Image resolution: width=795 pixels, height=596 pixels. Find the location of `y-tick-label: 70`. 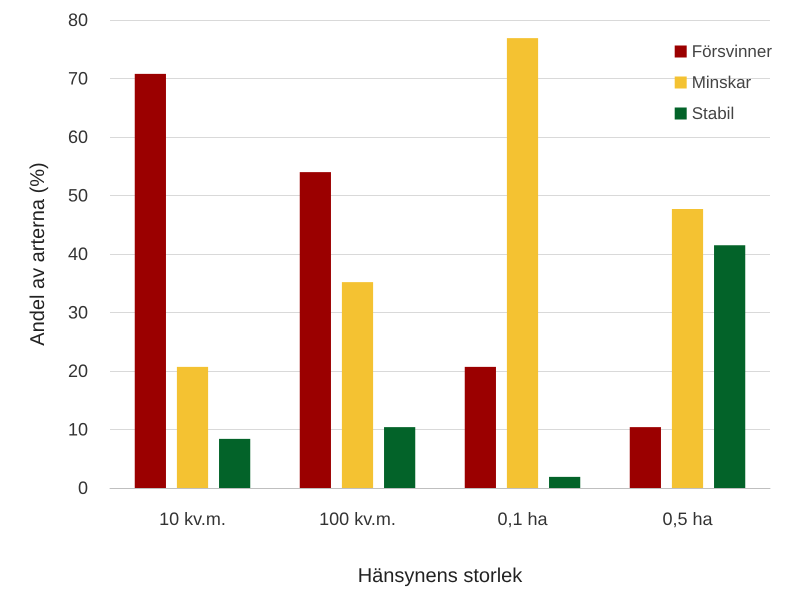

y-tick-label: 70 is located at coordinates (78, 78).